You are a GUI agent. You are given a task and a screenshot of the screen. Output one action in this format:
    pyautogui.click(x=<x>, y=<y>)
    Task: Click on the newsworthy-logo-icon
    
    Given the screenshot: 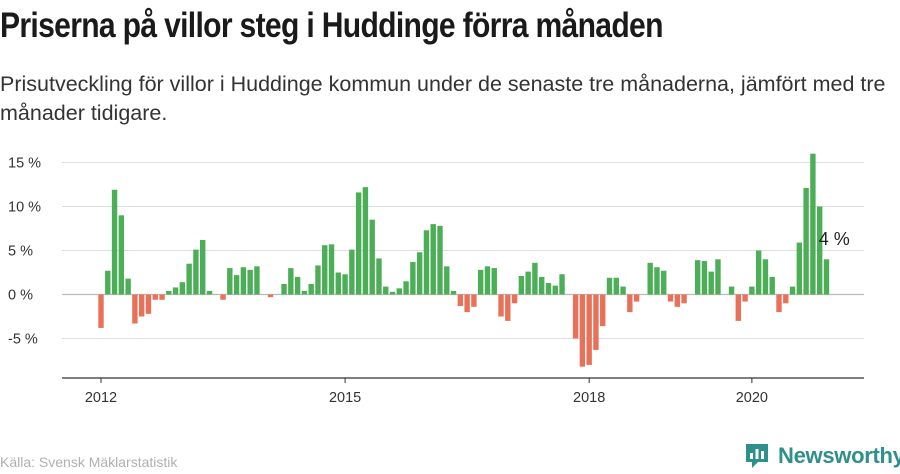 What is the action you would take?
    pyautogui.click(x=757, y=456)
    